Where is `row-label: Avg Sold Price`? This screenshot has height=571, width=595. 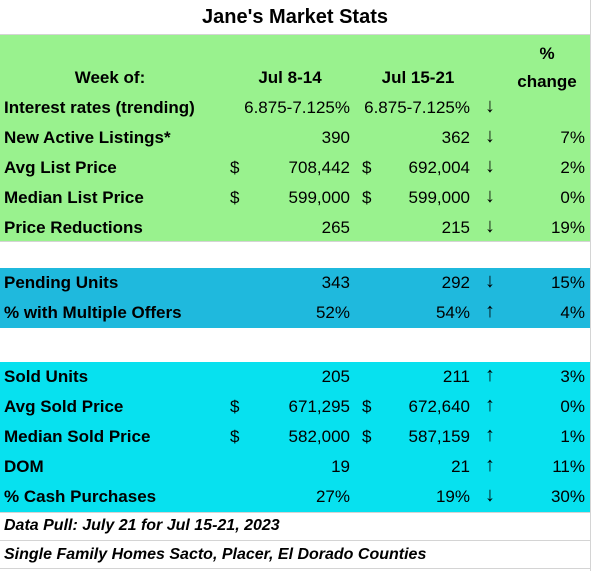 row-label: Avg Sold Price is located at coordinates (64, 406).